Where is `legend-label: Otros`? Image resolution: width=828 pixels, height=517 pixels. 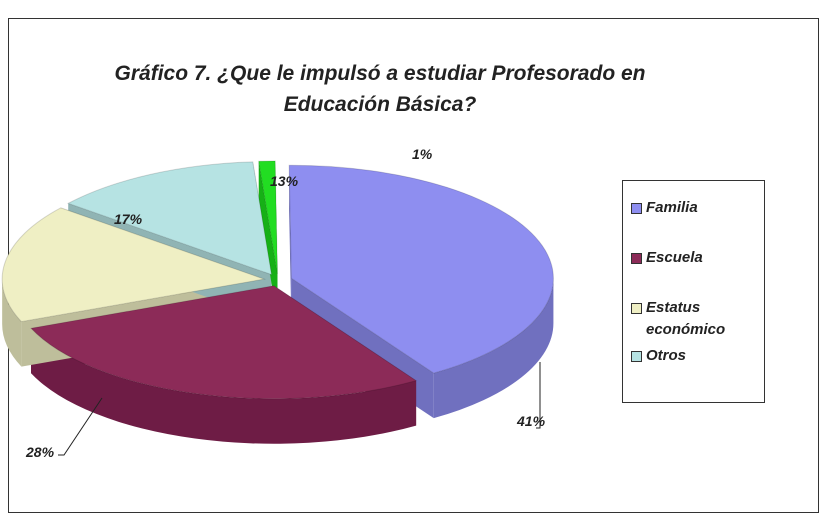
legend-label: Otros is located at coordinates (666, 355).